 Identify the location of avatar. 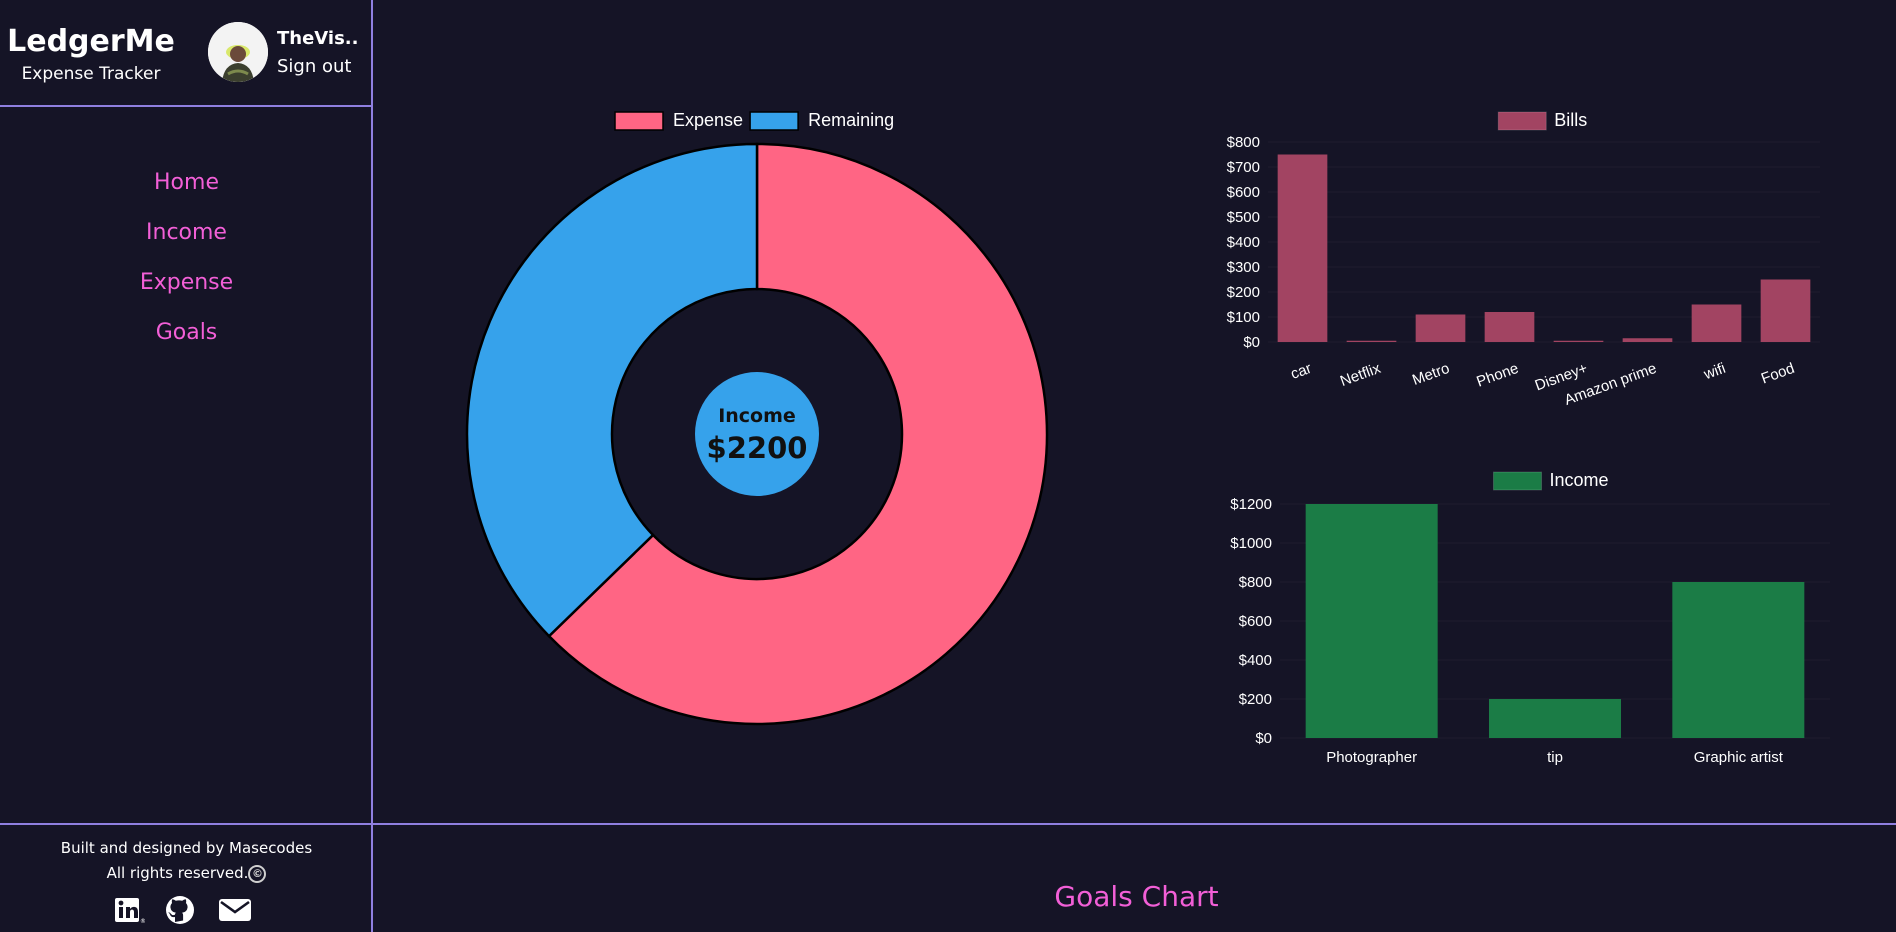
(238, 52).